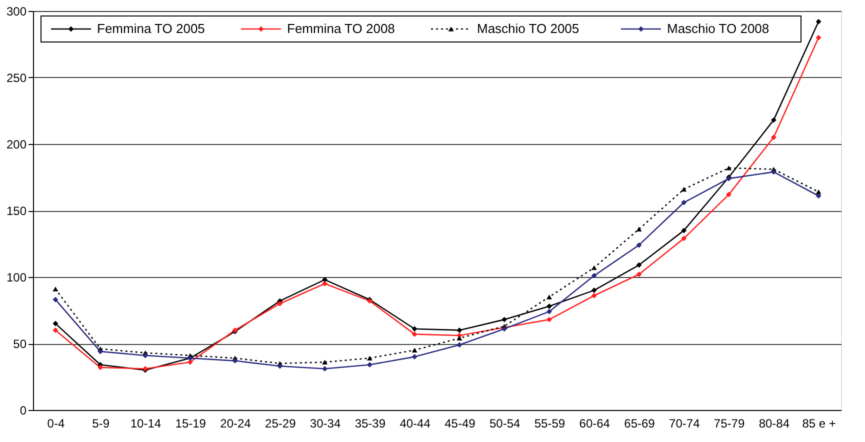 Image resolution: width=865 pixels, height=442 pixels. I want to click on x-tick-label: 65-69, so click(640, 423).